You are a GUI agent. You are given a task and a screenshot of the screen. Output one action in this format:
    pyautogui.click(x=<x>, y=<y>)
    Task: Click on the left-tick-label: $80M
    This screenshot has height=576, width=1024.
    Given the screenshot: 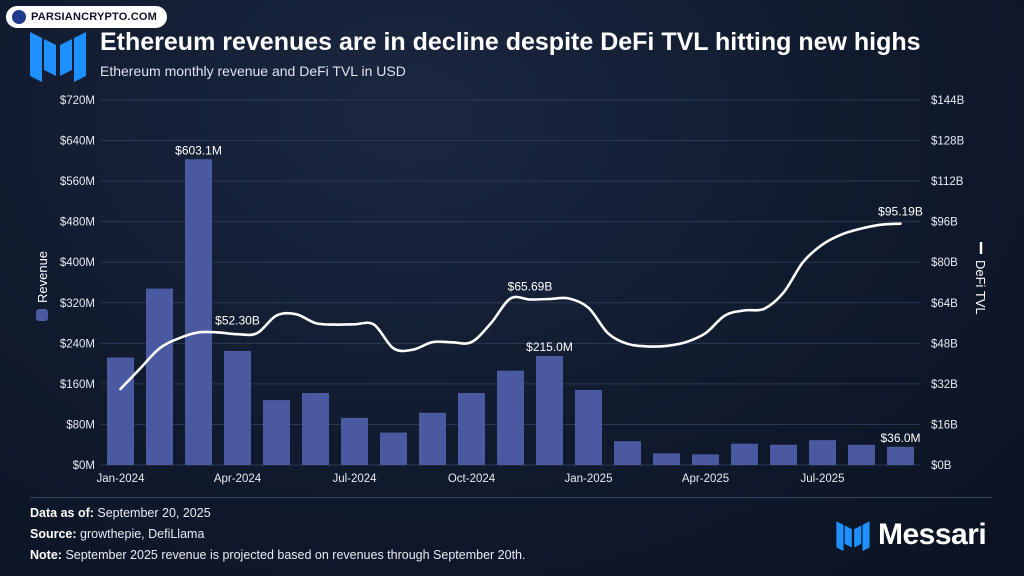 What is the action you would take?
    pyautogui.click(x=80, y=425)
    